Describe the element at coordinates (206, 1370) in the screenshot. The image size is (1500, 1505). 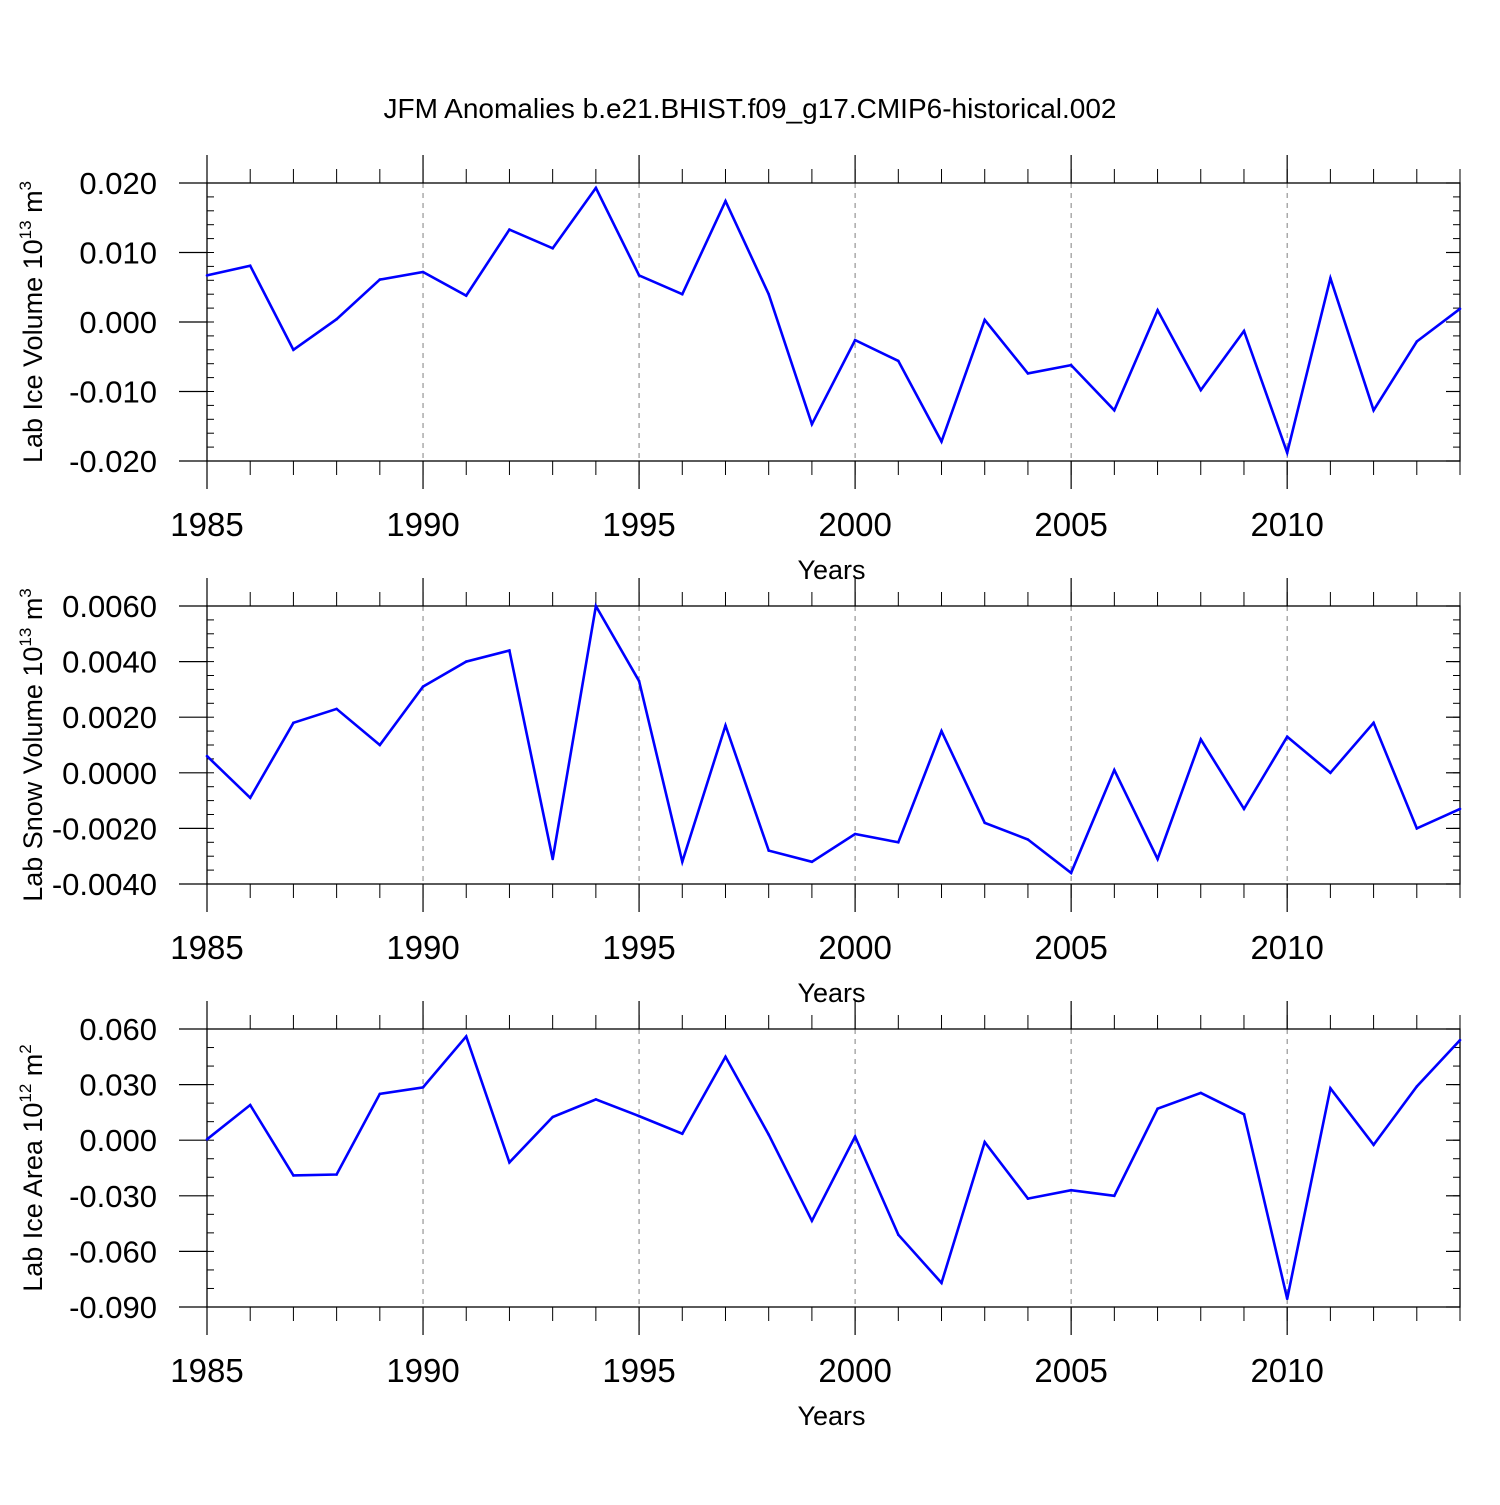
I see `panel-3-x-tick-label: 1985` at that location.